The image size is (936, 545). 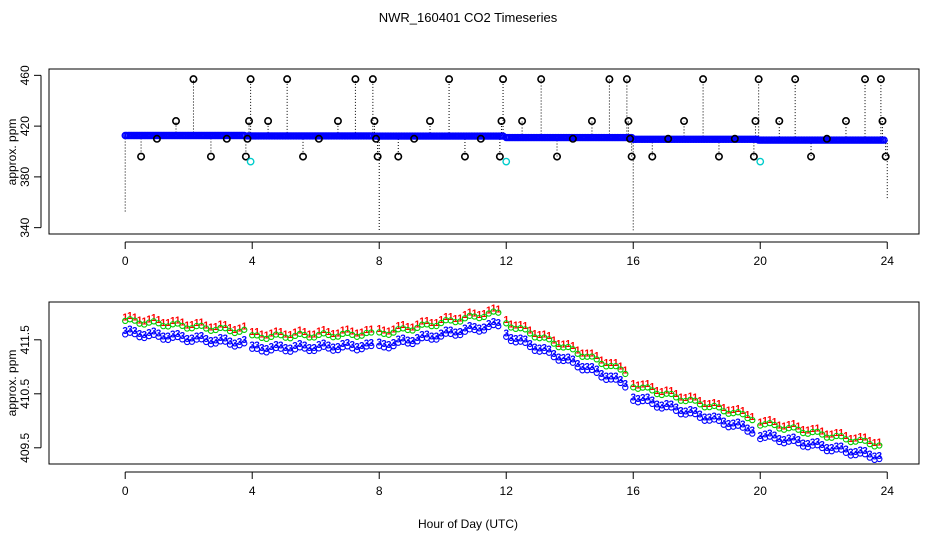 What do you see at coordinates (12, 152) in the screenshot?
I see `top-y-axis-label: approx. ppm` at bounding box center [12, 152].